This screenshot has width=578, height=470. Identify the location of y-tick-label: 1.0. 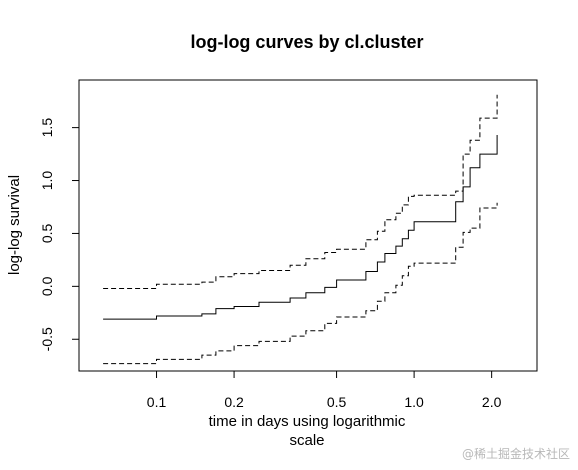
(47, 181).